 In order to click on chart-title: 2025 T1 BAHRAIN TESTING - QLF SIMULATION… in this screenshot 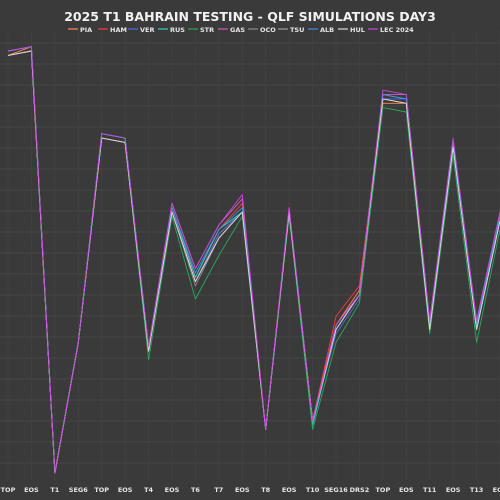, I will do `click(250, 16)`.